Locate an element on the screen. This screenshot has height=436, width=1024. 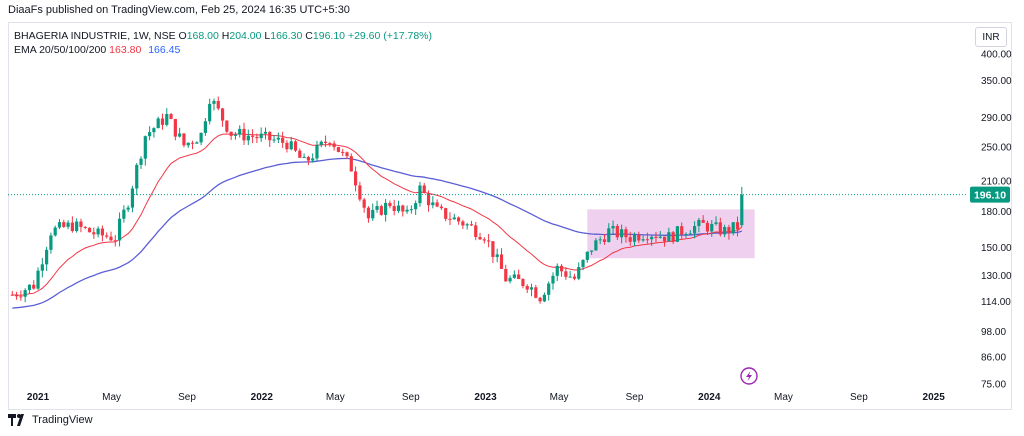
symbol-label: BHAGERIA INDUSTRIE, 1W, NSE is located at coordinates (95, 36).